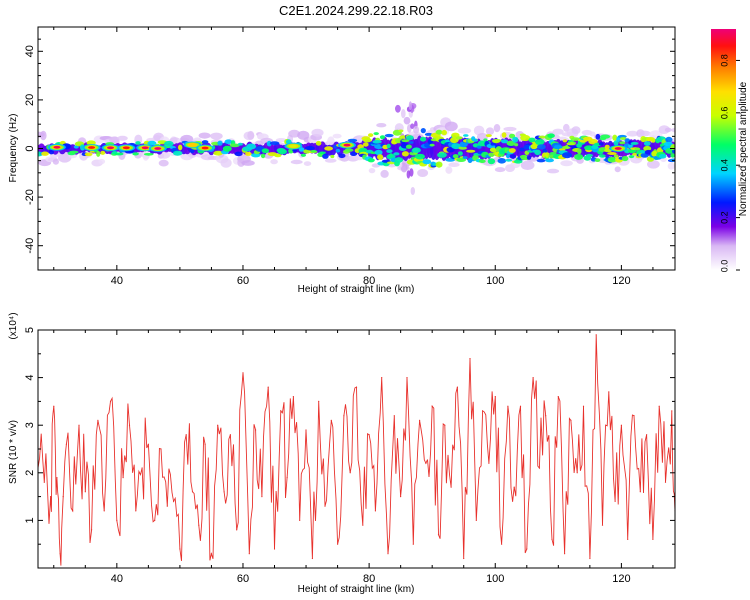 The image size is (750, 600). I want to click on snr-x-tick-label: 120, so click(621, 579).